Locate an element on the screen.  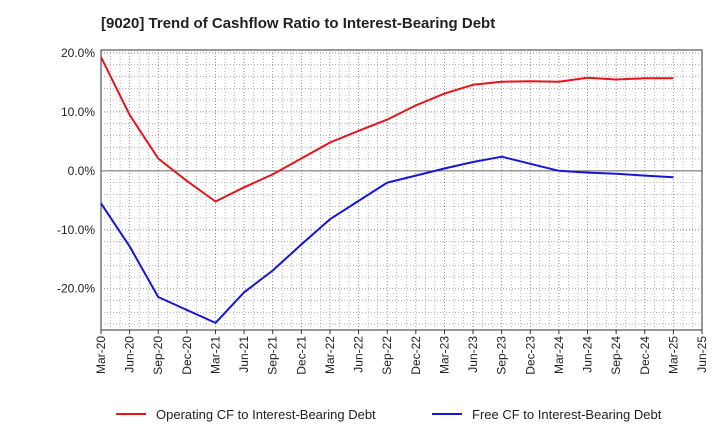
x-tick-label: Jun-22 is located at coordinates (359, 354).